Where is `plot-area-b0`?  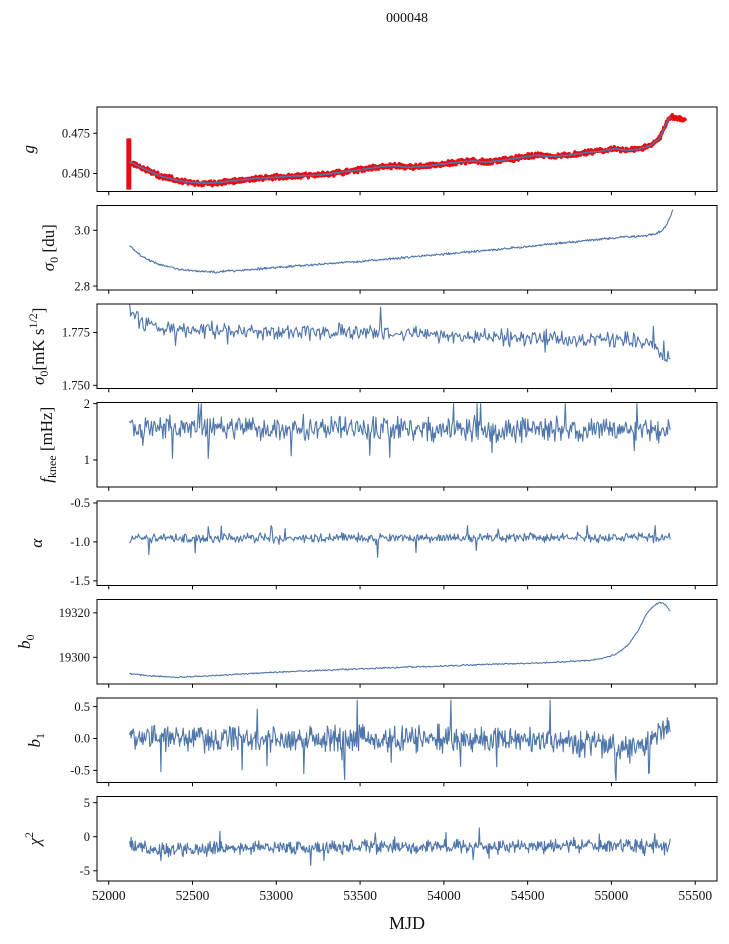 plot-area-b0 is located at coordinates (400, 640).